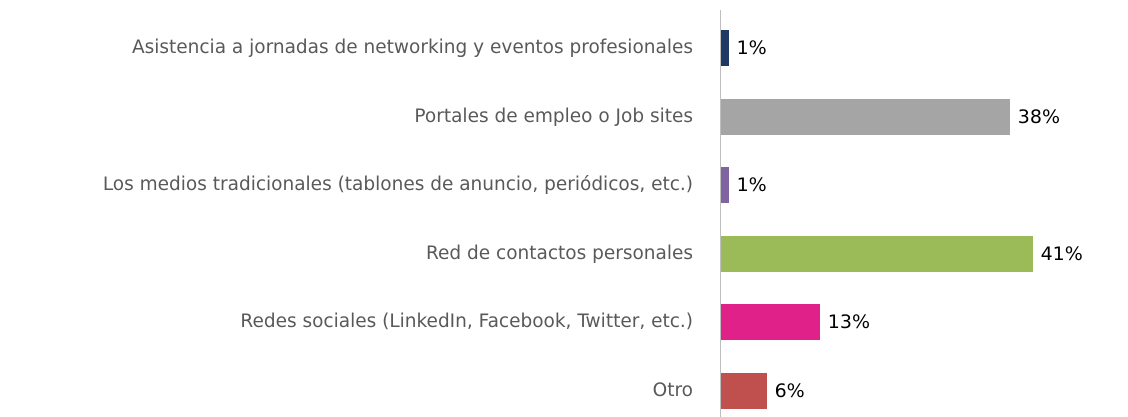  Describe the element at coordinates (720, 213) in the screenshot. I see `category-axis` at that location.